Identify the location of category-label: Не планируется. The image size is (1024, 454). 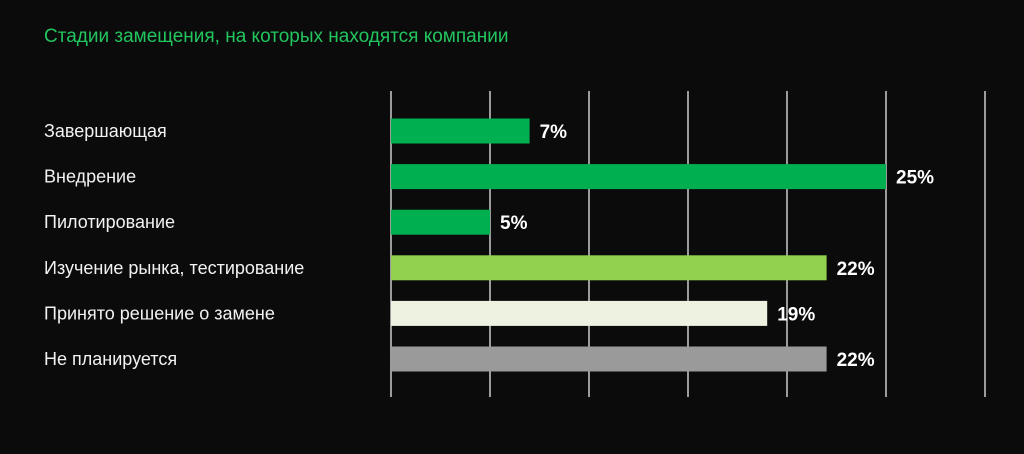
(110, 359).